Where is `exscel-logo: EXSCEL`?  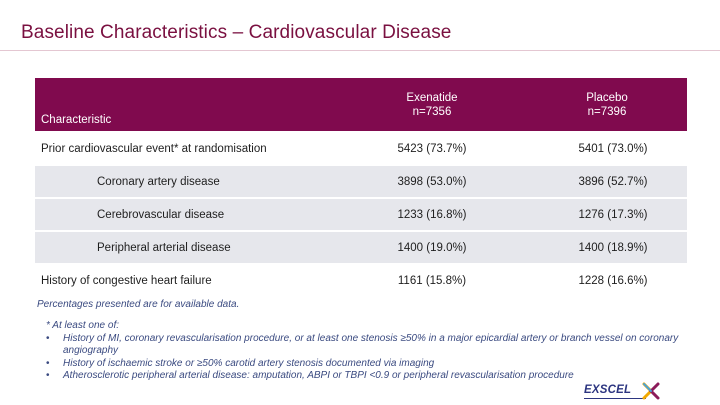
exscel-logo: EXSCEL is located at coordinates (623, 390).